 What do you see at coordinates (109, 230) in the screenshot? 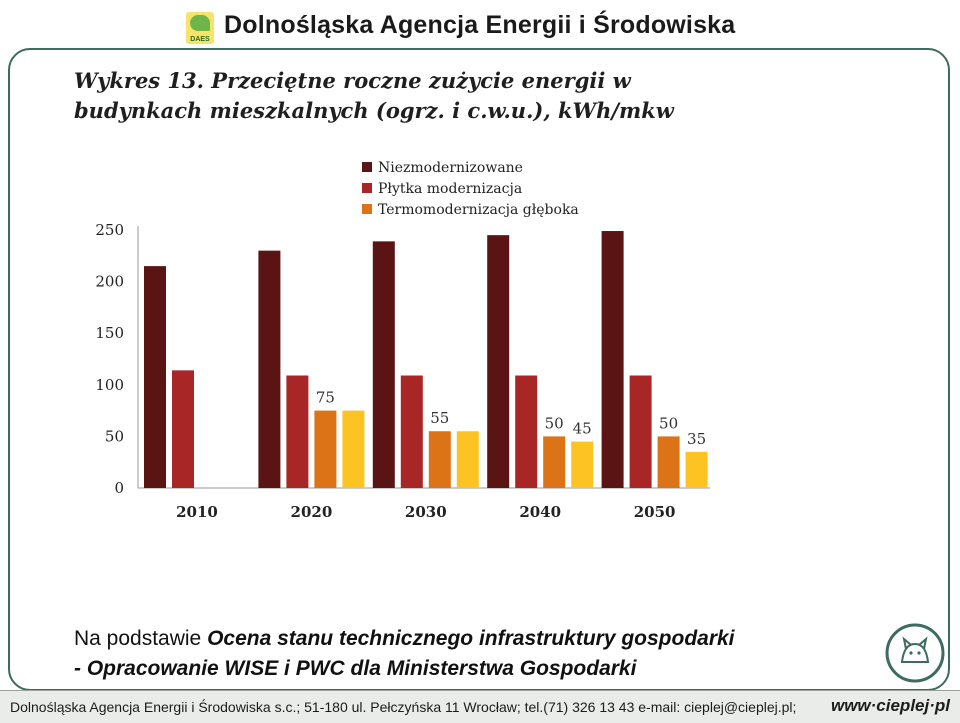
I see `y-tick-label: 250` at bounding box center [109, 230].